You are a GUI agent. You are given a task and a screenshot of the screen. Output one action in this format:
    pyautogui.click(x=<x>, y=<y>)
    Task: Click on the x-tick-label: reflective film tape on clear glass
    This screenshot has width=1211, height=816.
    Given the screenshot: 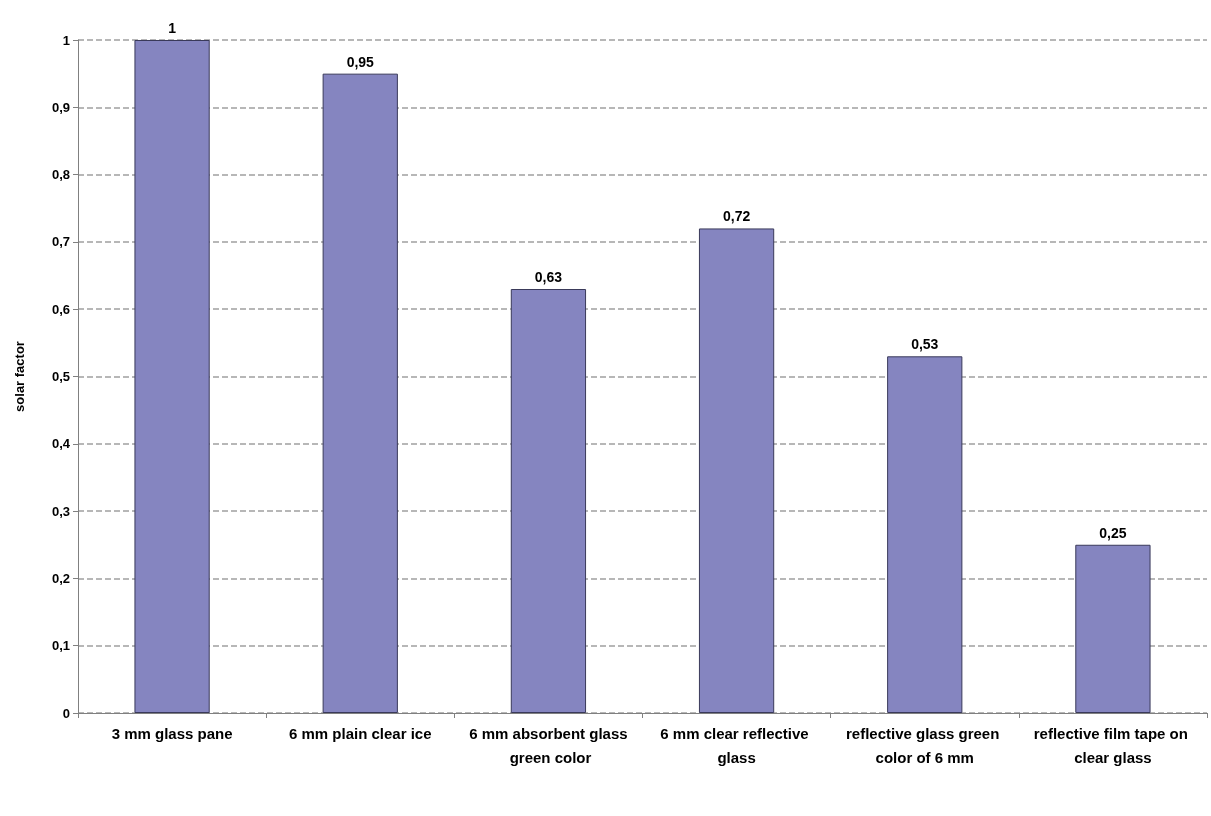 What is the action you would take?
    pyautogui.click(x=1113, y=745)
    